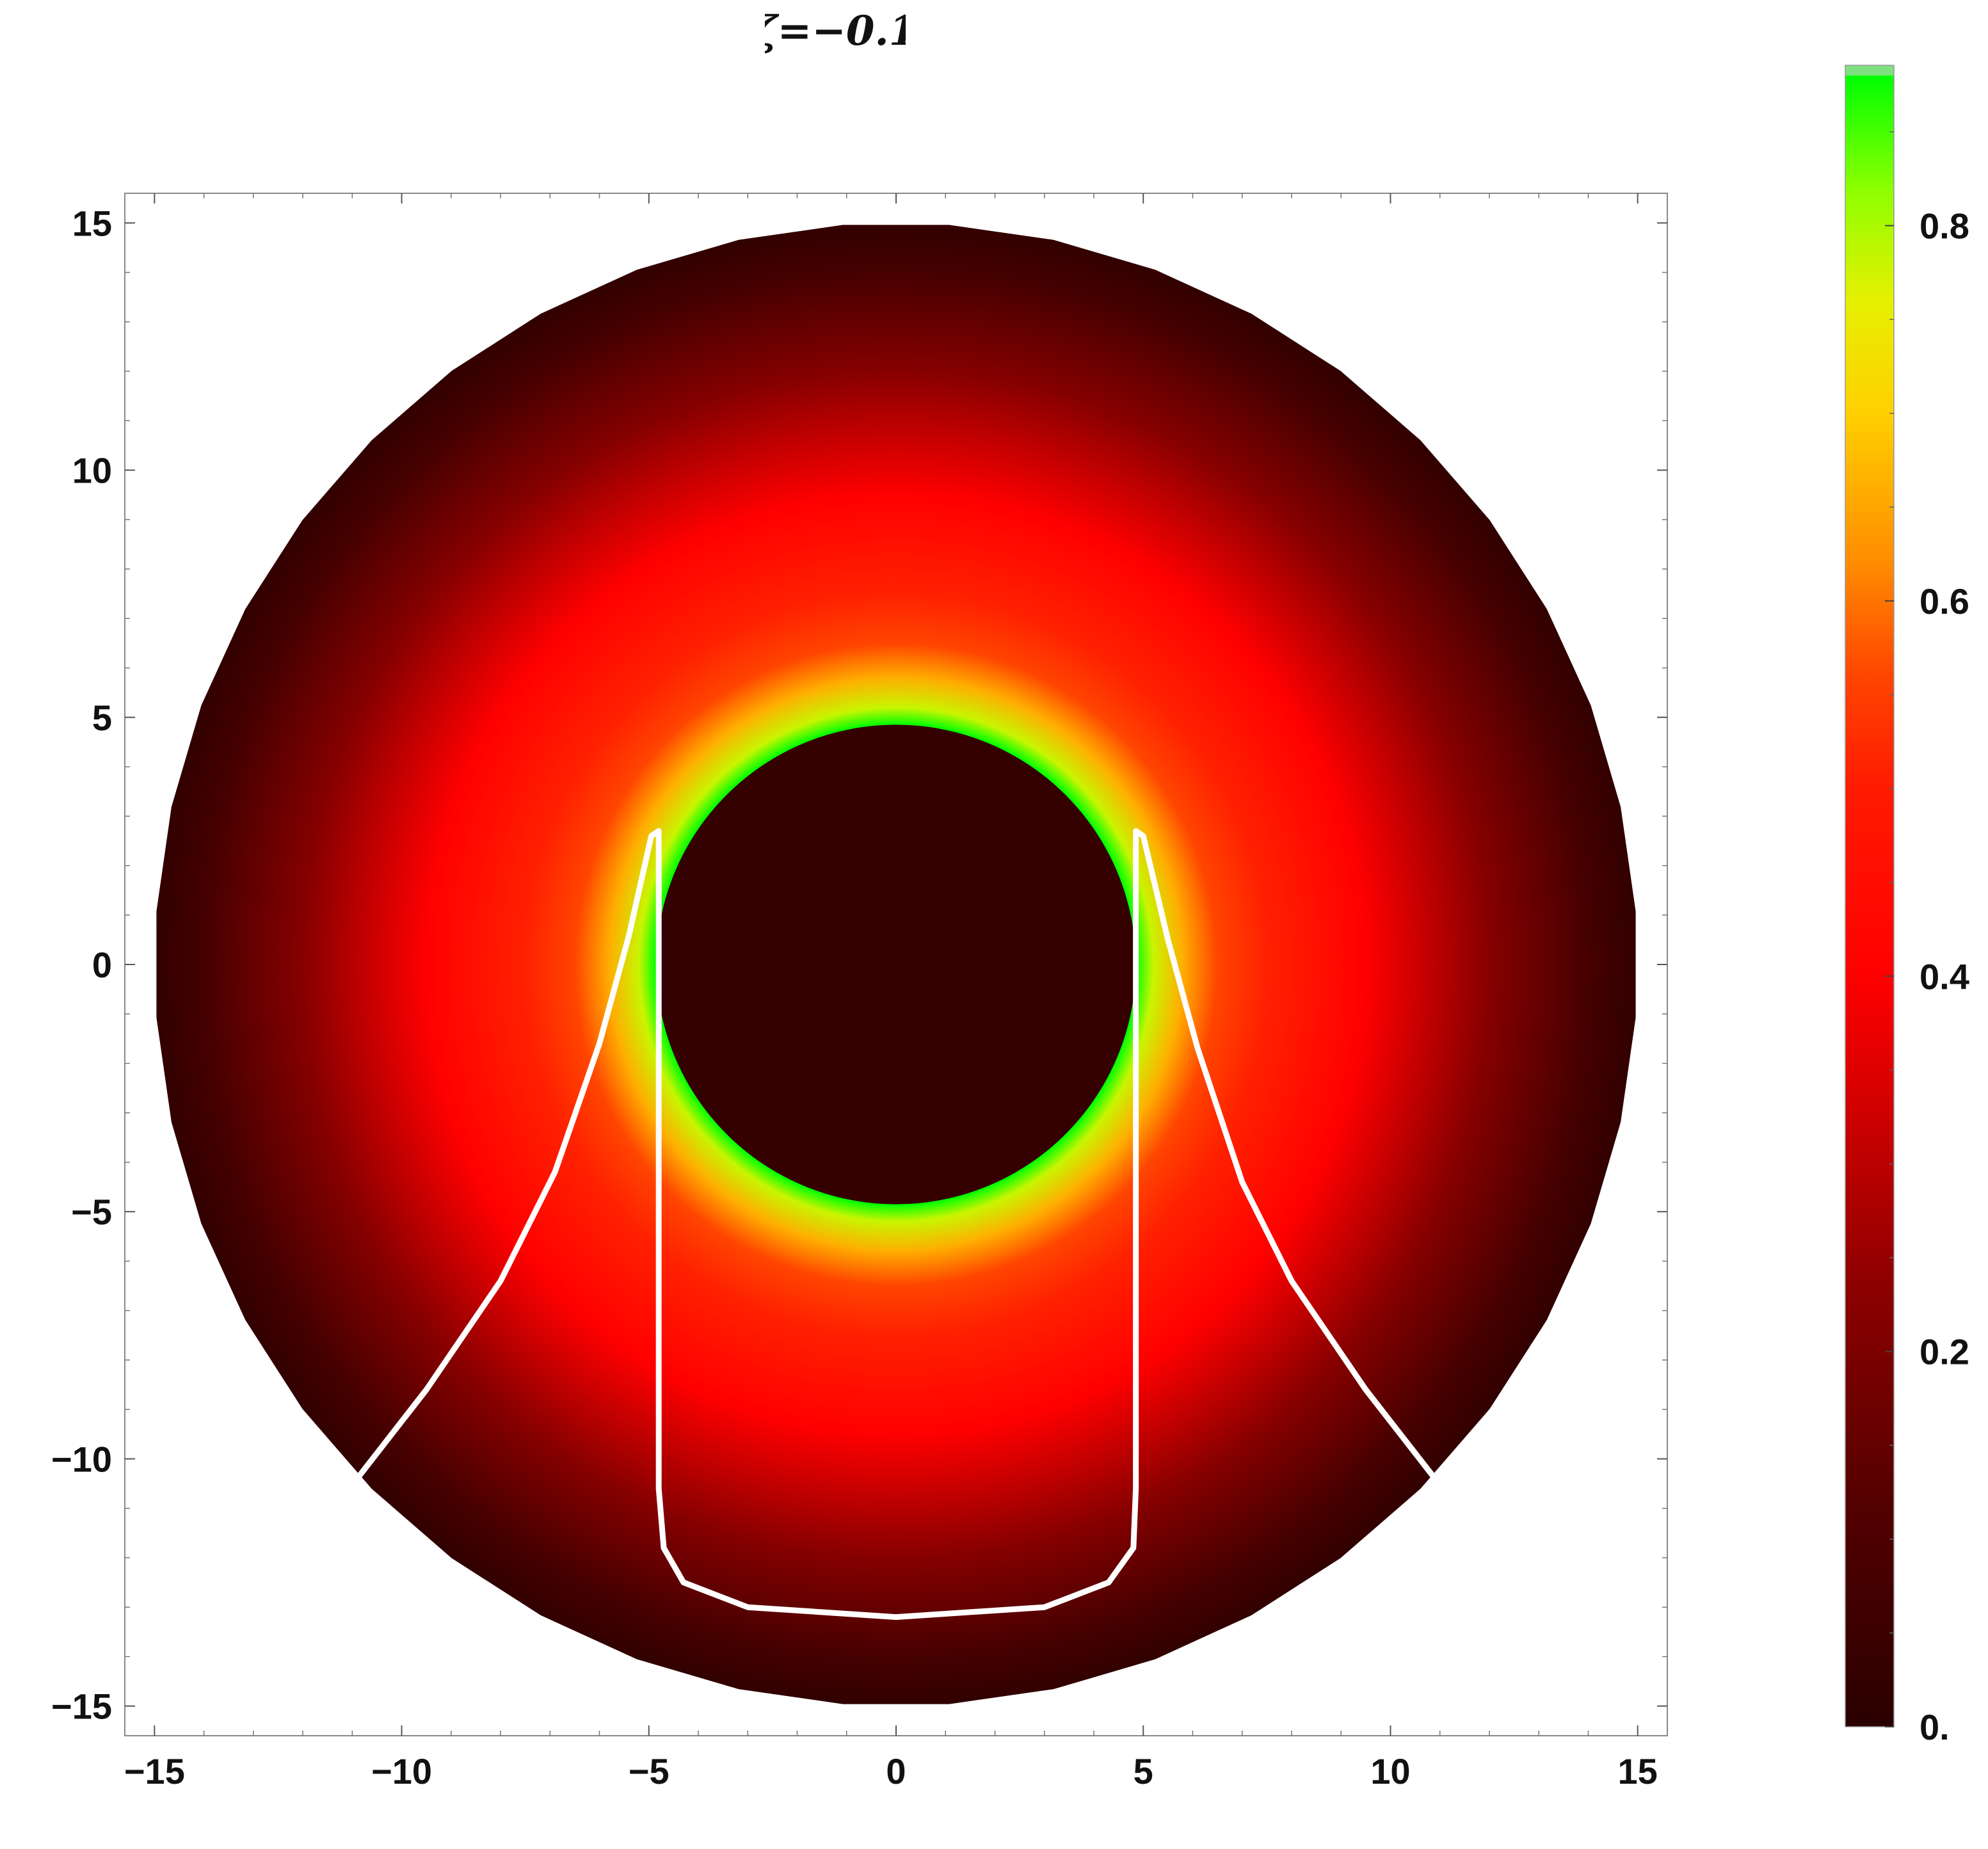 The image size is (1988, 1849). Describe the element at coordinates (81, 1706) in the screenshot. I see `y-tick-label: −15` at that location.